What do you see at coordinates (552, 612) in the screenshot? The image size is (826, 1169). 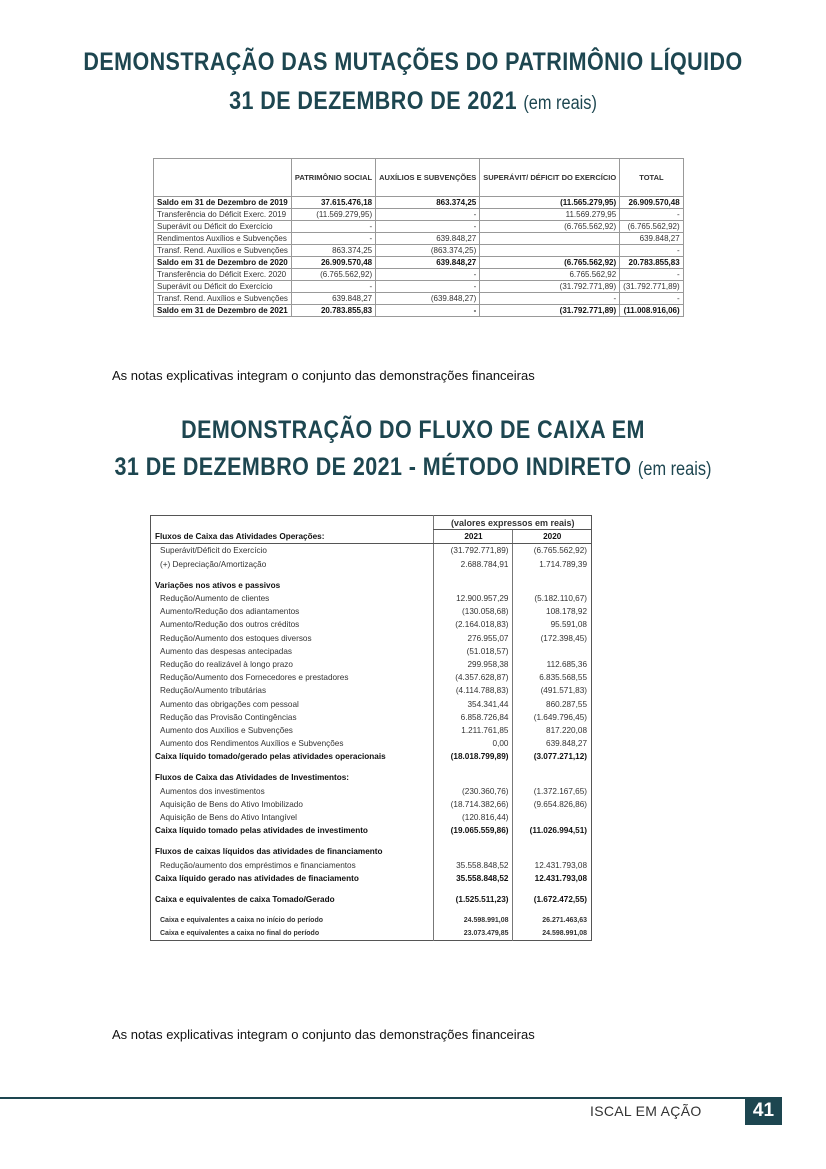 I see `value-cell: 108.178,92` at bounding box center [552, 612].